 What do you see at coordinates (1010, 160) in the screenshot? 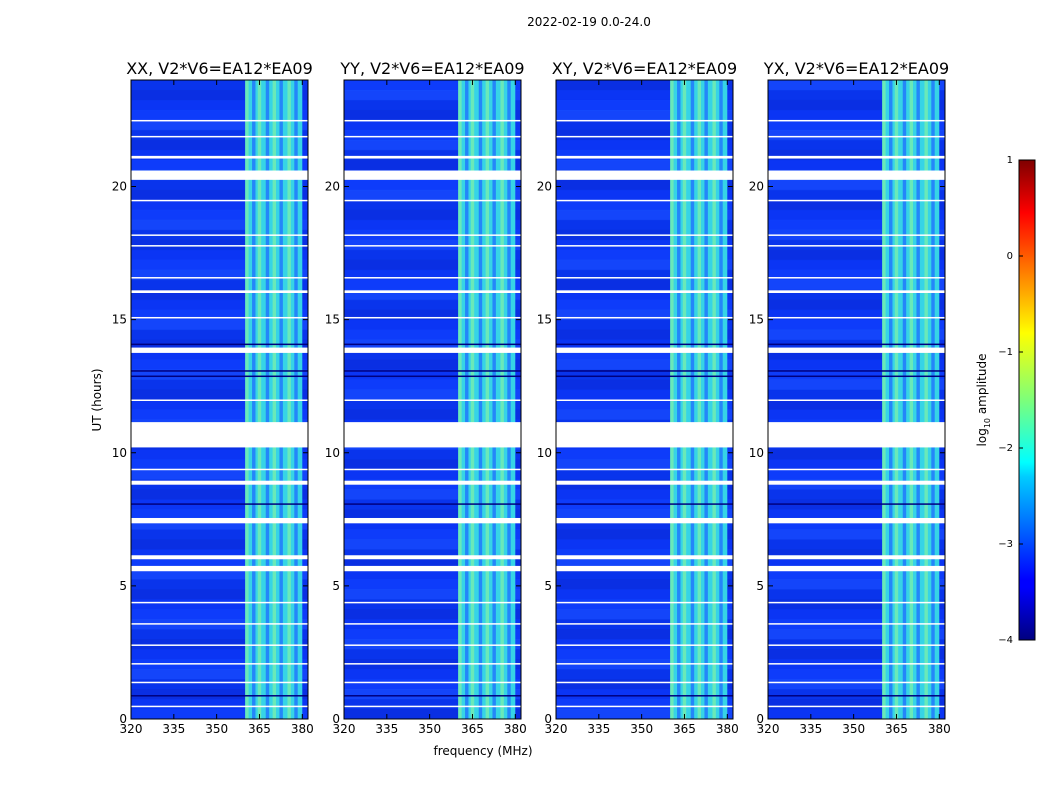
I see `colorbar-tick-label: 1` at bounding box center [1010, 160].